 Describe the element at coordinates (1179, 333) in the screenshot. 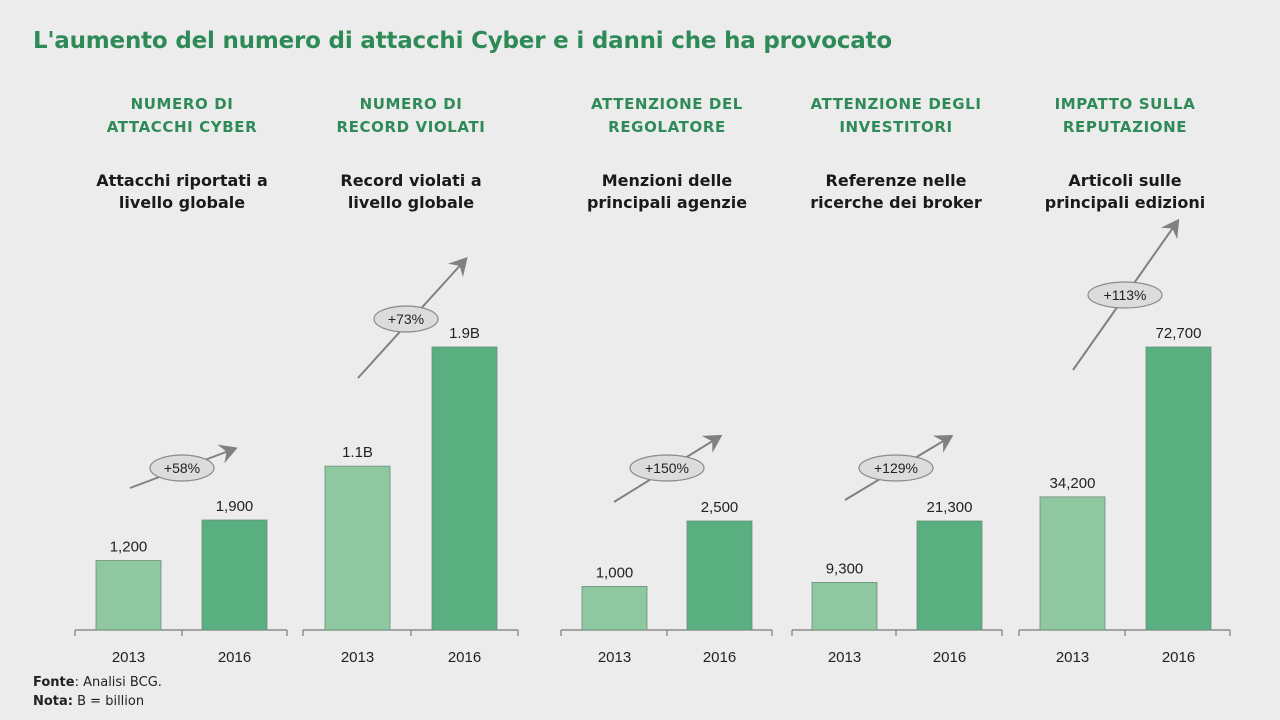

I see `bar-value-label: 72,700` at that location.